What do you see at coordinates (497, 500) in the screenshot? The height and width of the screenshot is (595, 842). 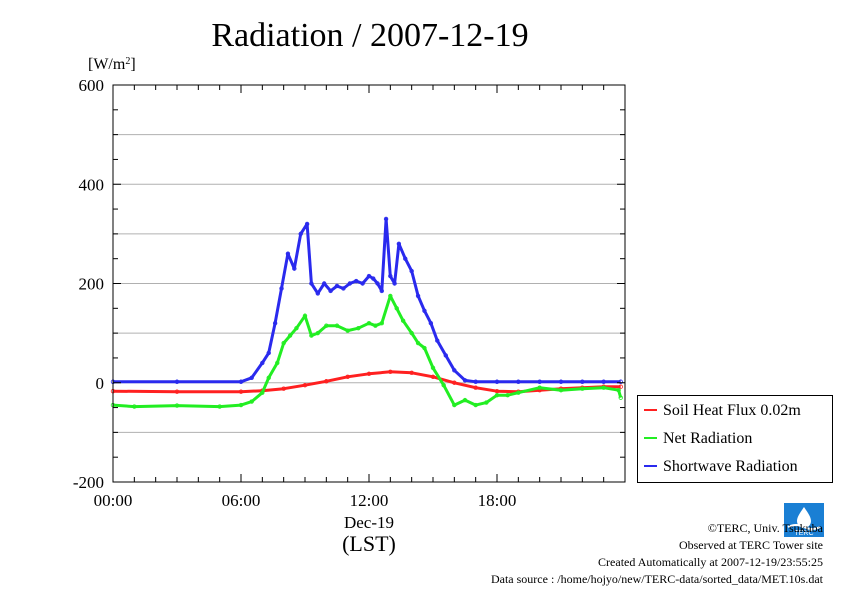 I see `x-tick-label: 18:00` at bounding box center [497, 500].